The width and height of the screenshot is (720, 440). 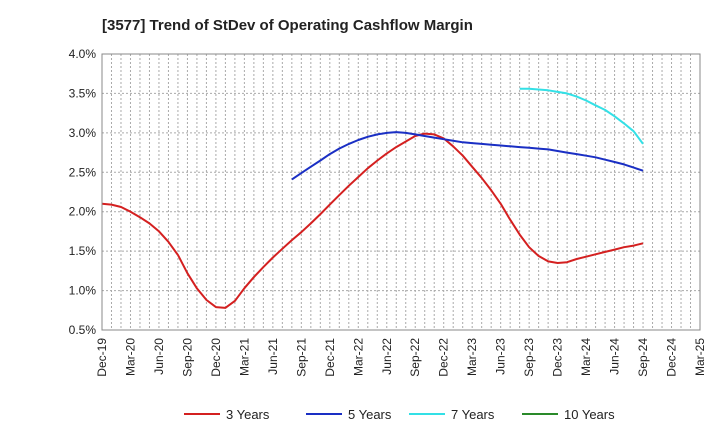 I want to click on y-tick-label: 1.5%, so click(x=83, y=251).